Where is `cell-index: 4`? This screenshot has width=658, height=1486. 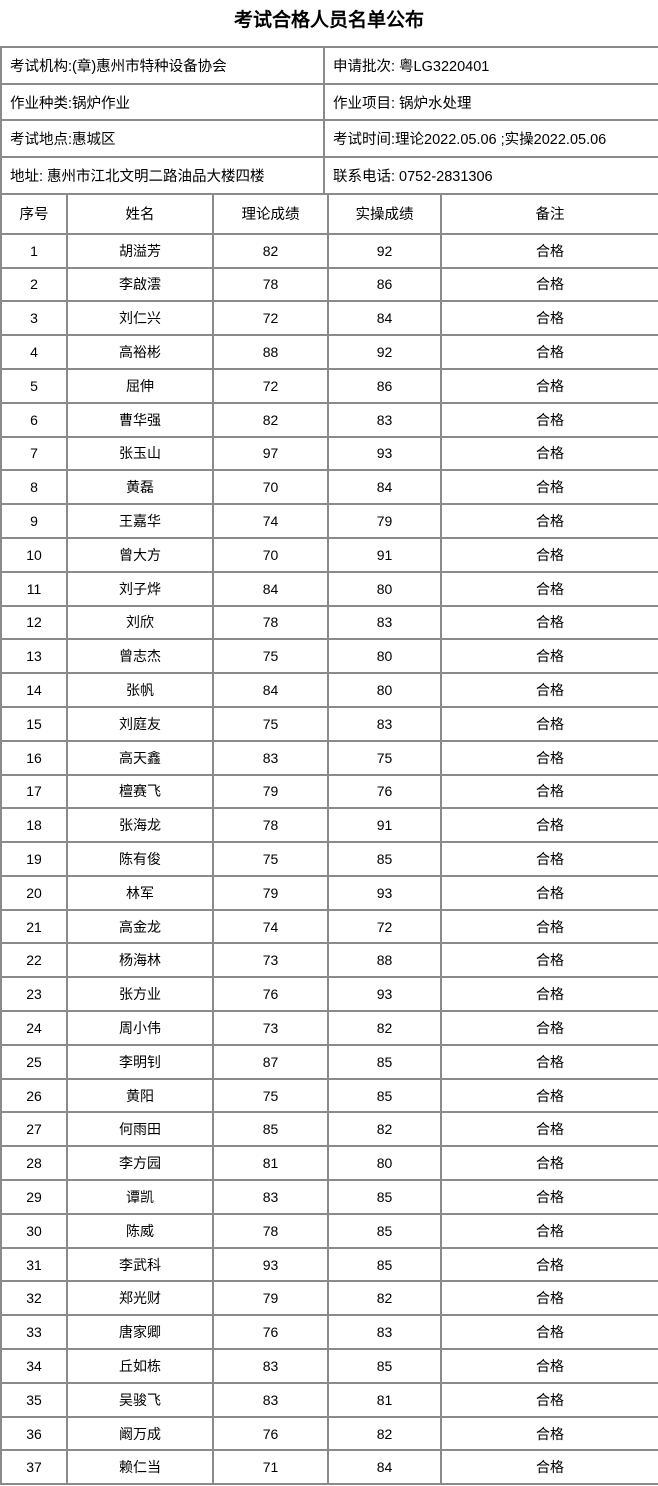
cell-index: 4 is located at coordinates (34, 352).